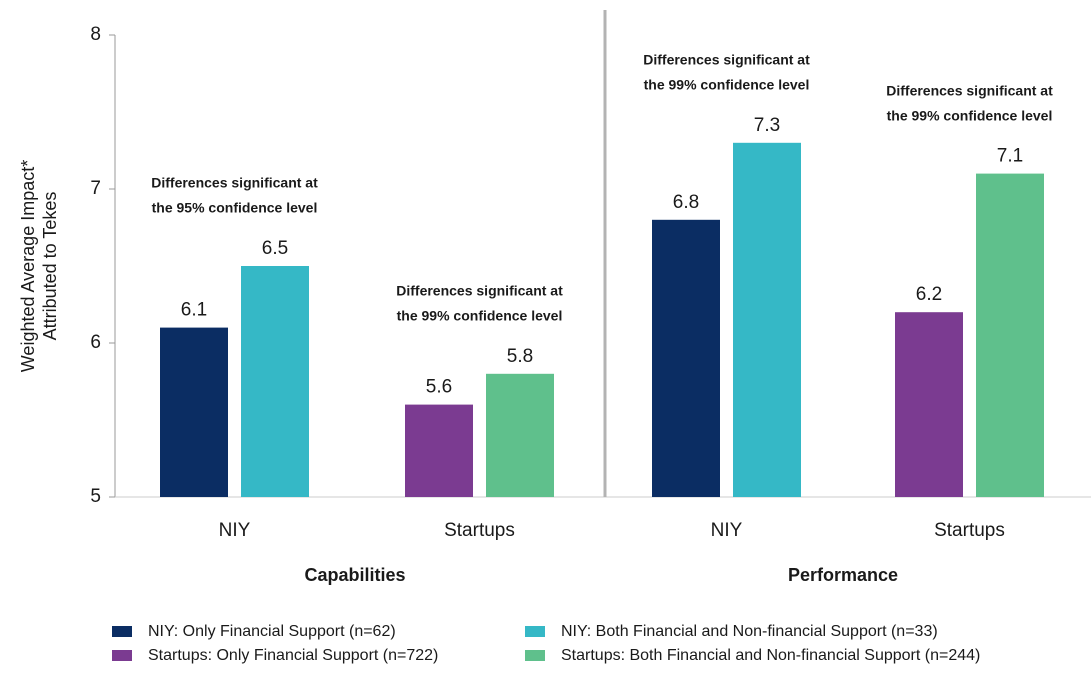 The image size is (1091, 675). What do you see at coordinates (520, 356) in the screenshot?
I see `value-label: 5.8` at bounding box center [520, 356].